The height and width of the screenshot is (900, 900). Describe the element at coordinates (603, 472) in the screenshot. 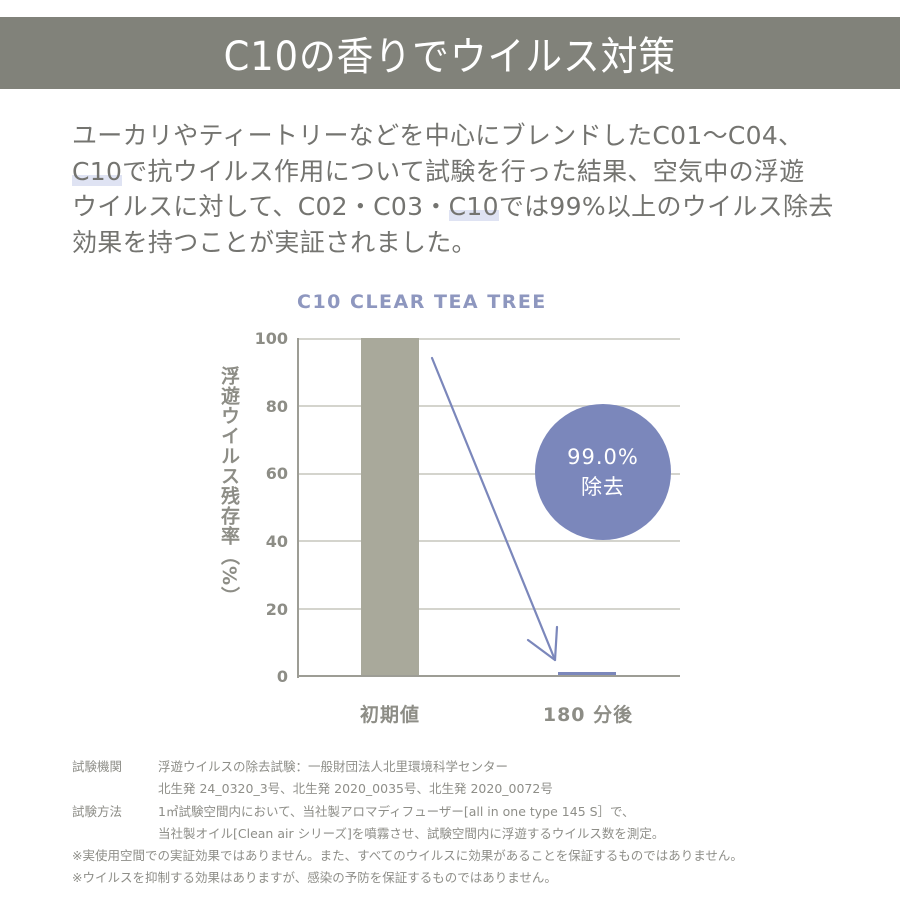

I see `removal-rate-badge: 99.0% 除去` at that location.